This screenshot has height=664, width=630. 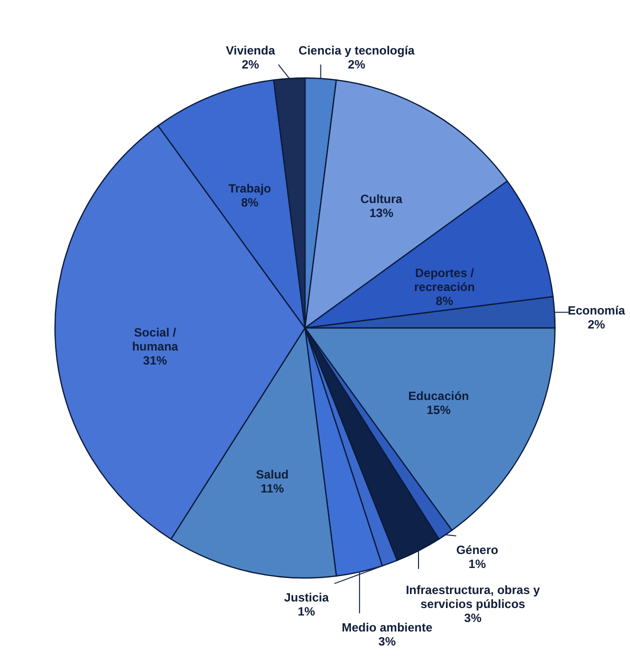 I want to click on slice-label: Economía, so click(x=597, y=311).